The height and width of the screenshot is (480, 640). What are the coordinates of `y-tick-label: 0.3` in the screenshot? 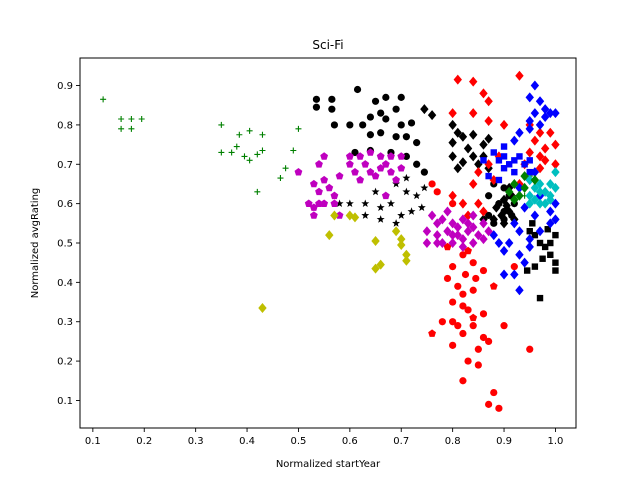 It's located at (65, 322).